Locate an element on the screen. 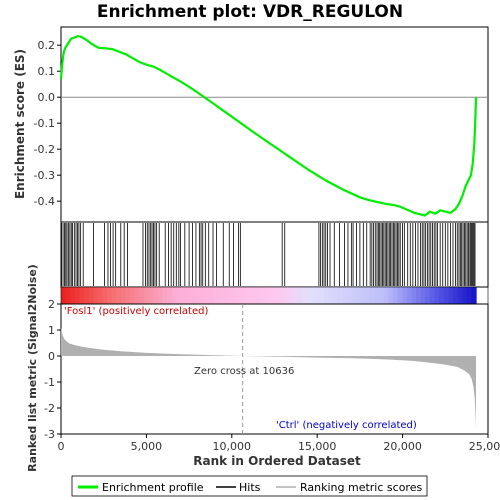  es-y-axis-label: Enrichment score (ES) is located at coordinates (20, 124).